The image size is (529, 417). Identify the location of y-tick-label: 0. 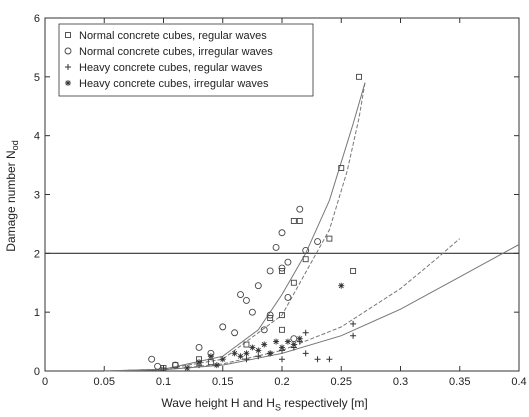
(37, 372).